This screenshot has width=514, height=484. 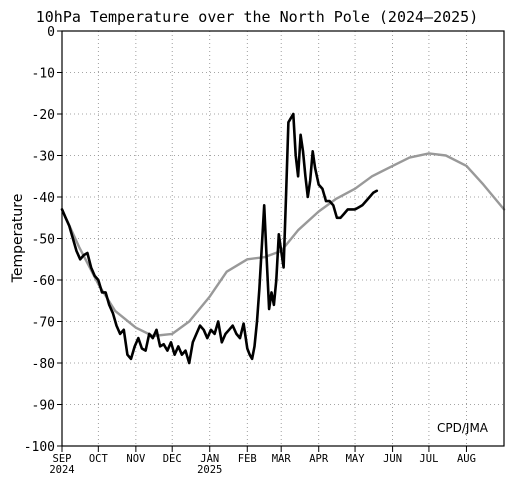 I want to click on y-tick-label: -60, so click(x=43, y=281).